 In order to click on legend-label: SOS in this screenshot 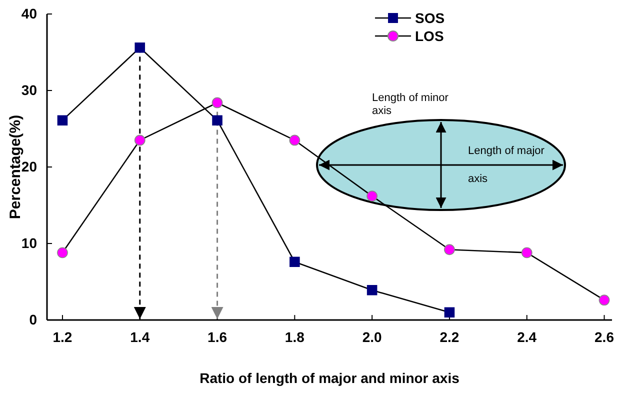, I will do `click(430, 18)`.